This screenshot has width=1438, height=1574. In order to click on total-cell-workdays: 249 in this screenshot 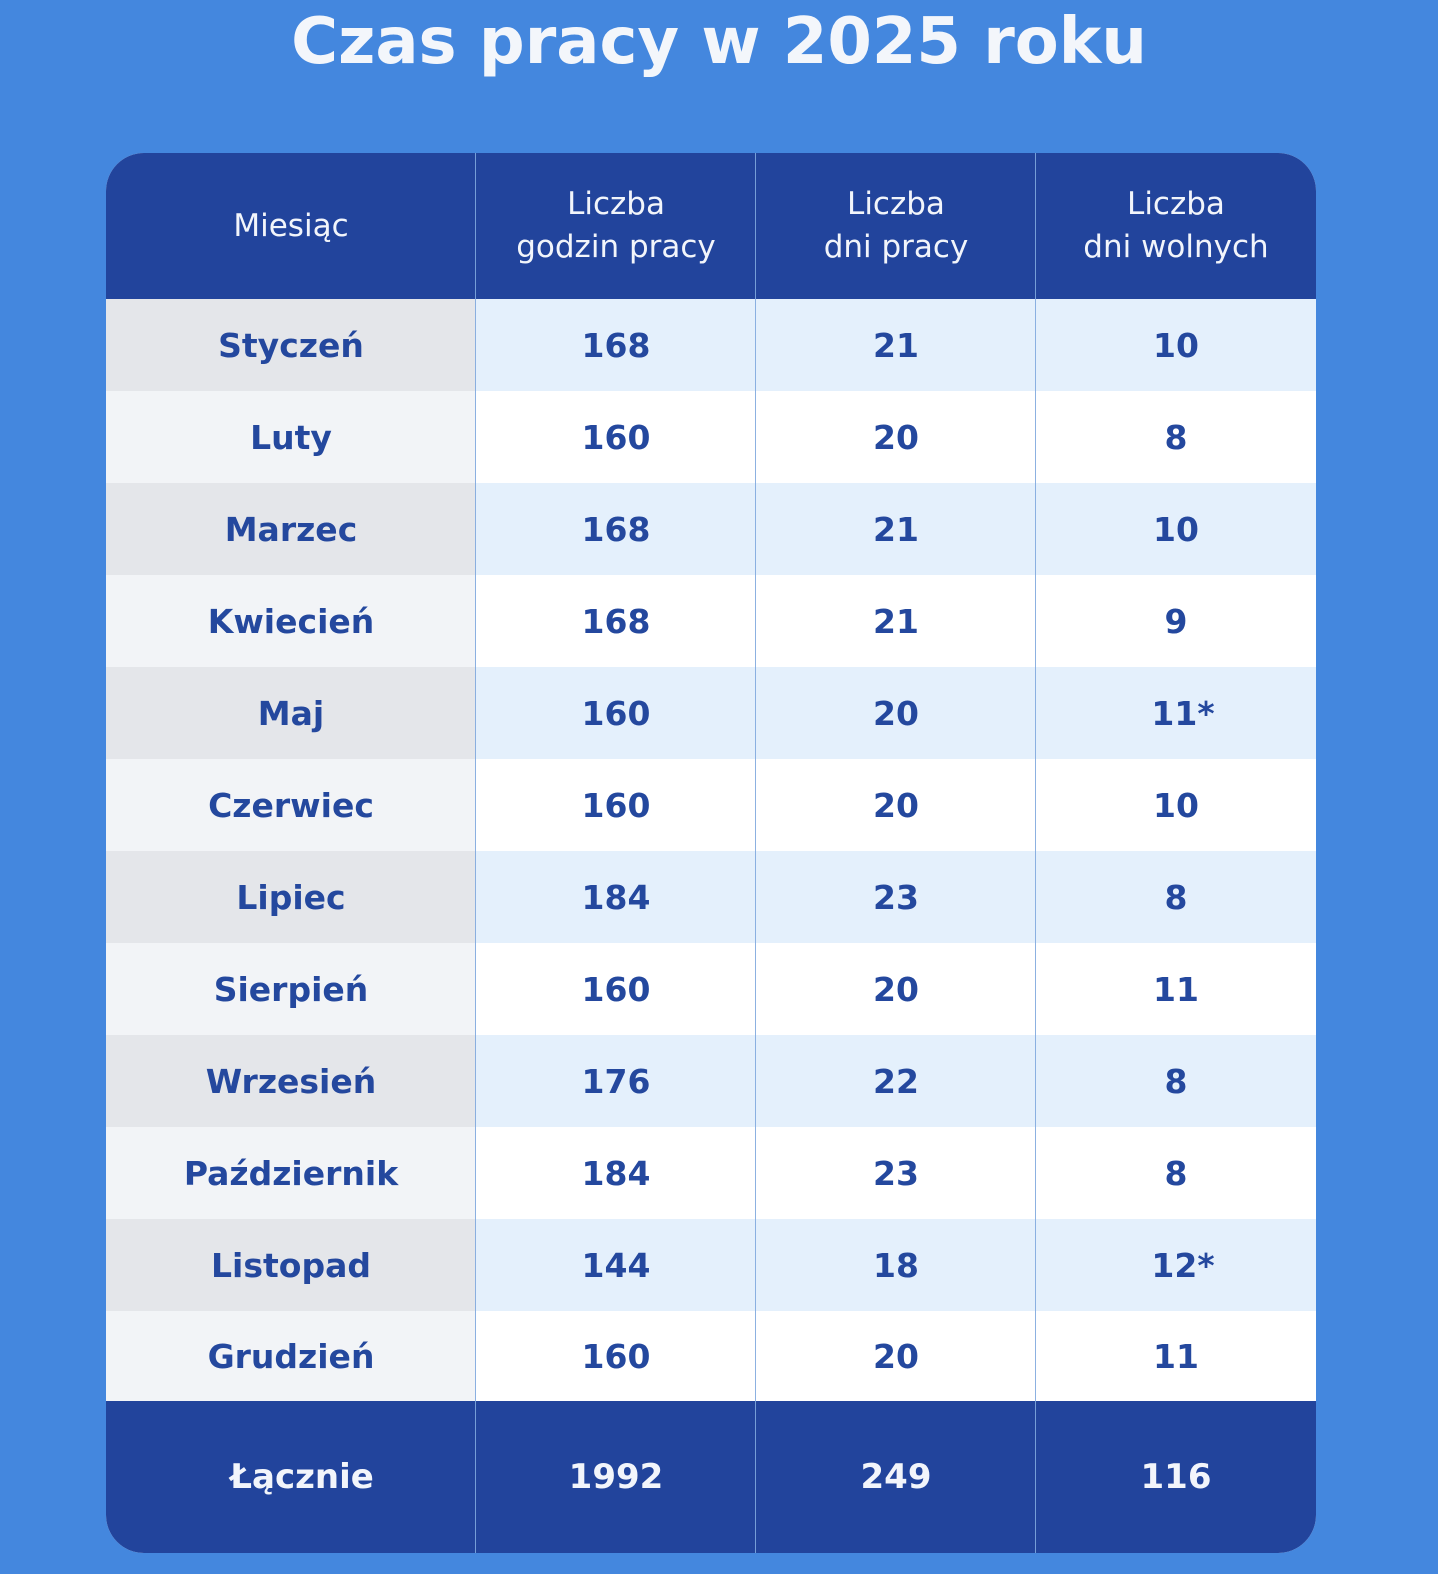, I will do `click(896, 1477)`.